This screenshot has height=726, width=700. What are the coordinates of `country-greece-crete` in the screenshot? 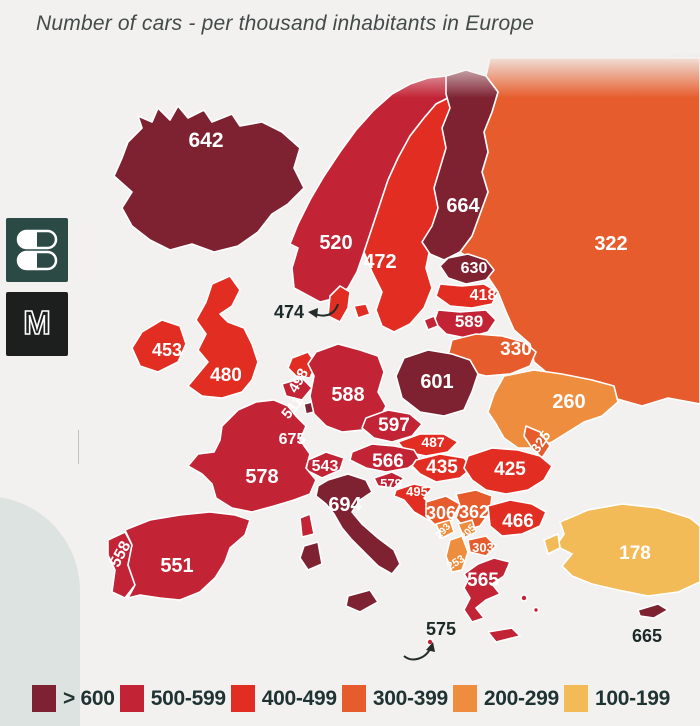 It's located at (504, 635).